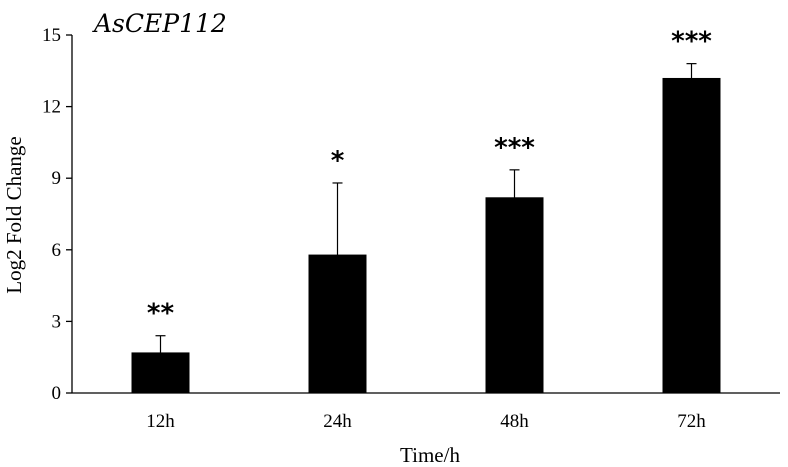 This screenshot has width=788, height=467. I want to click on y-tick-label: 15, so click(51, 35).